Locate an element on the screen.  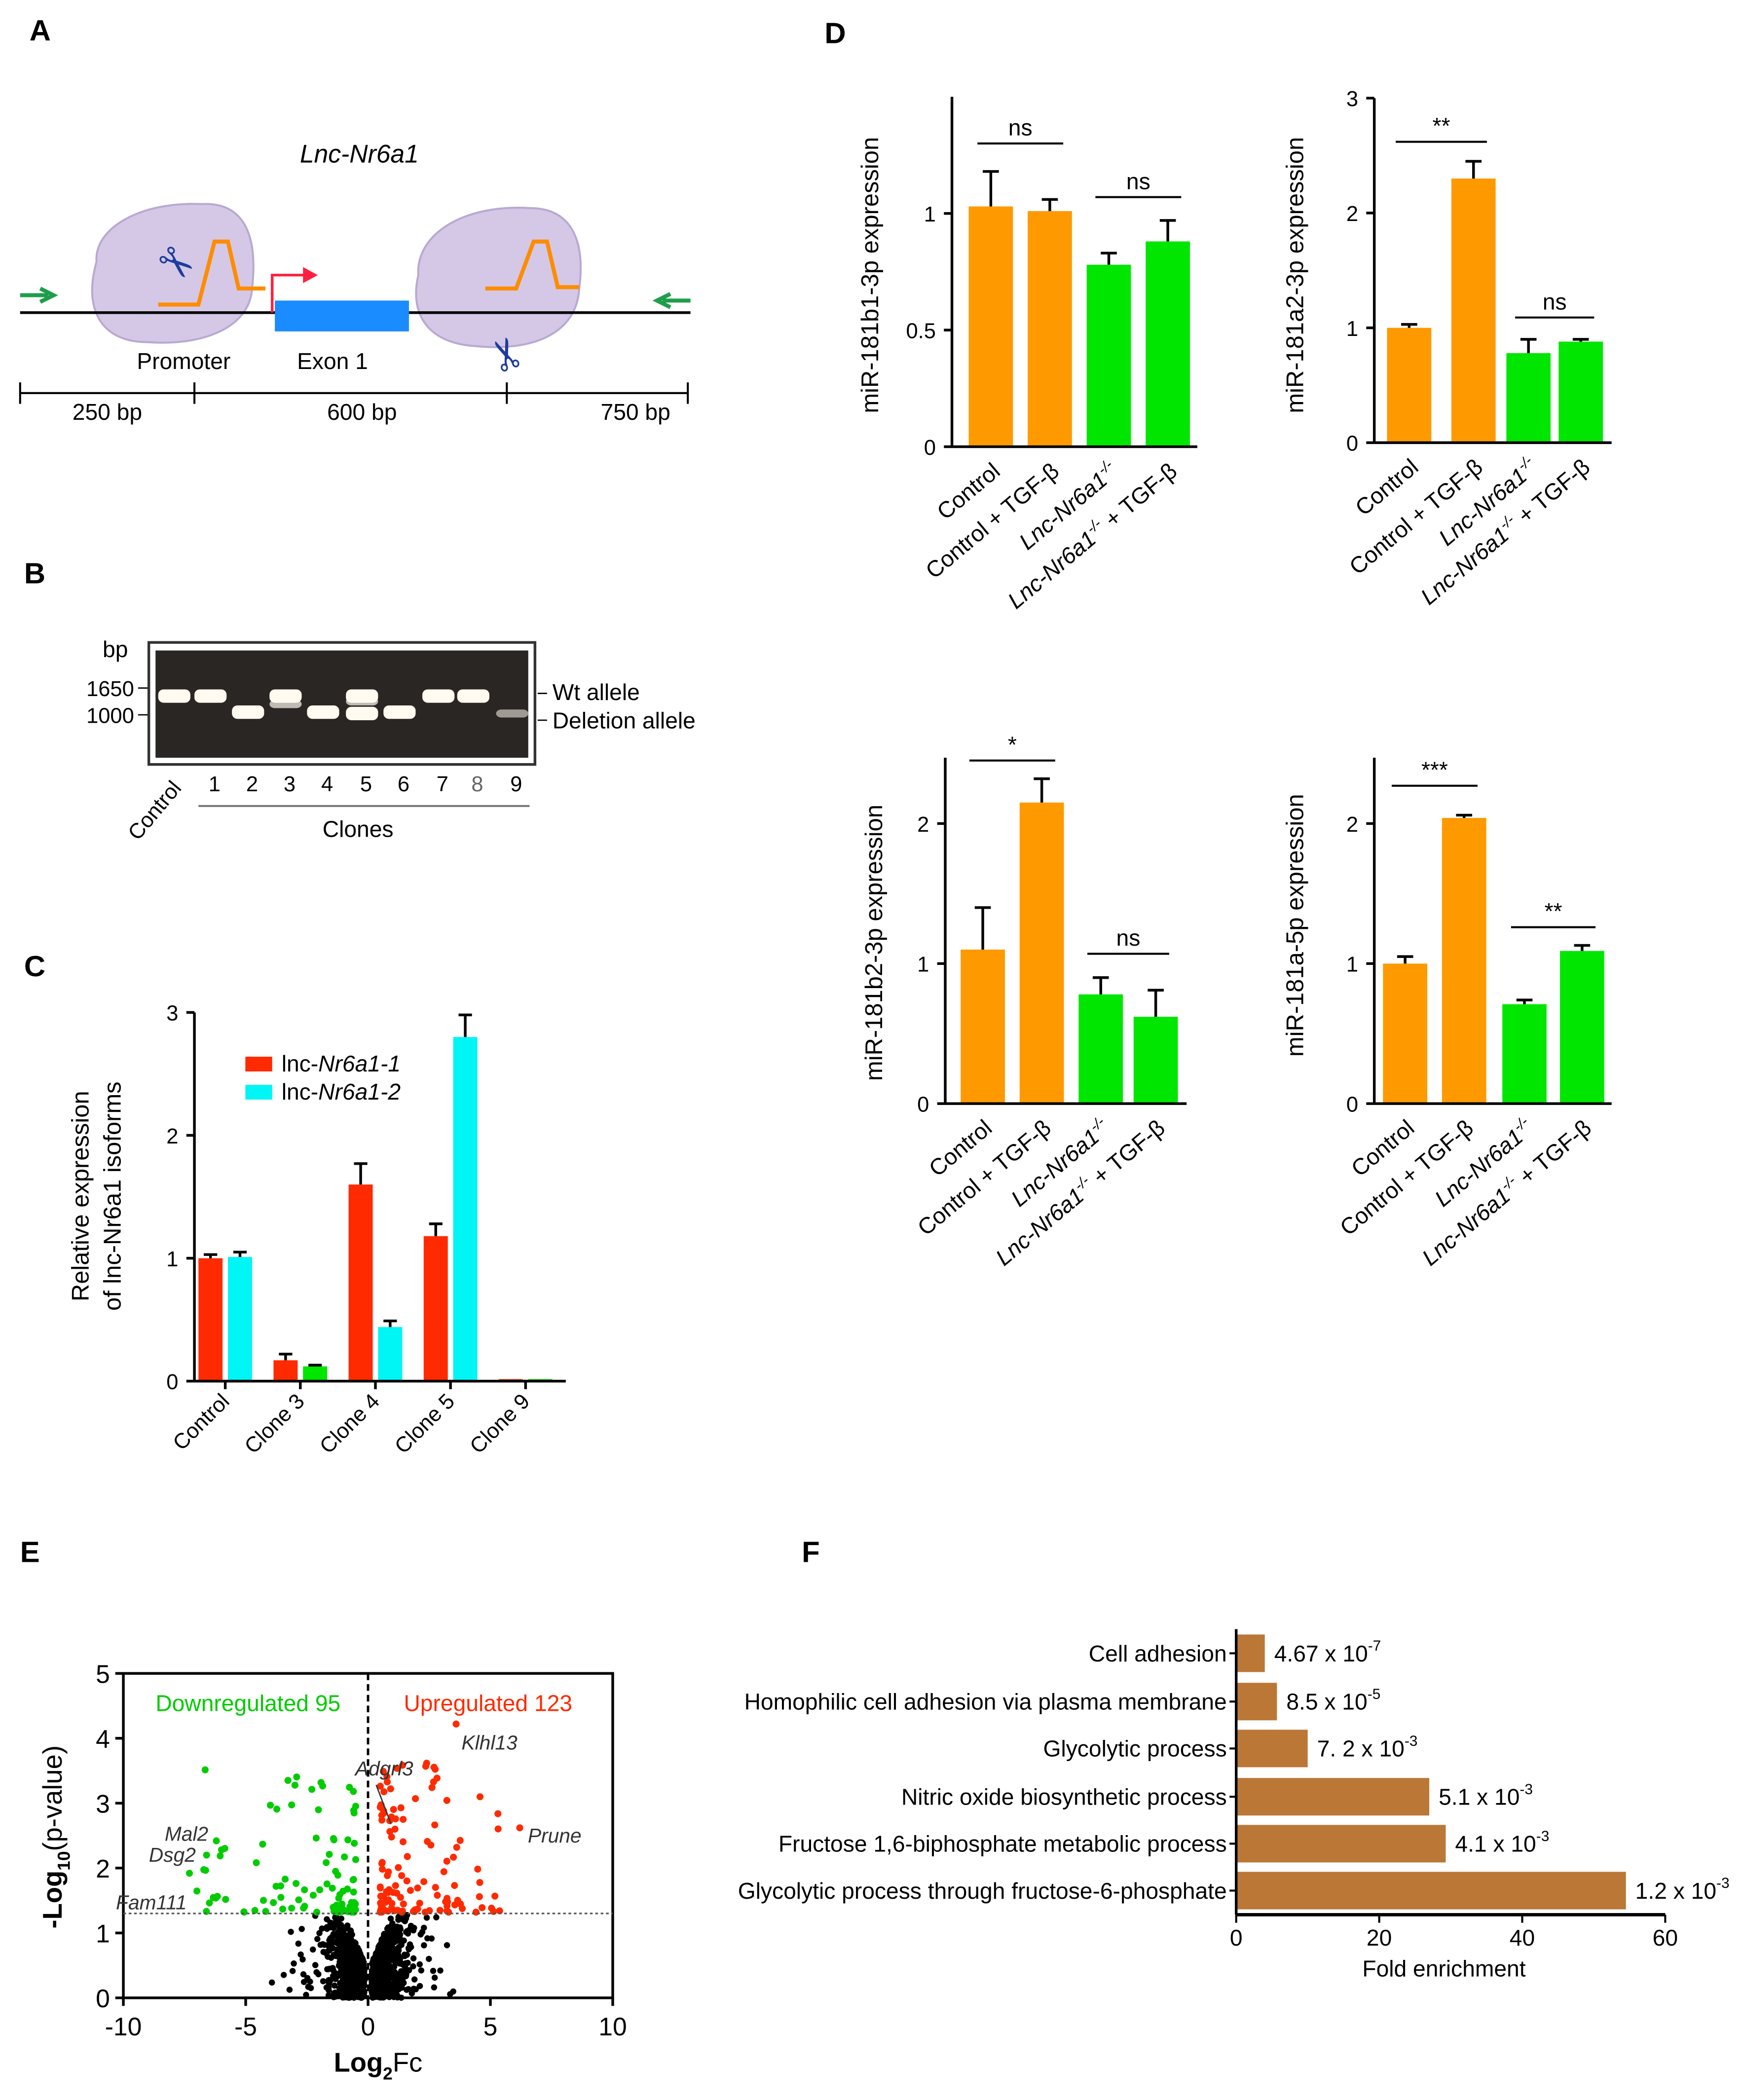
gene-title: Lnc-Nr6a1 is located at coordinates (360, 153).